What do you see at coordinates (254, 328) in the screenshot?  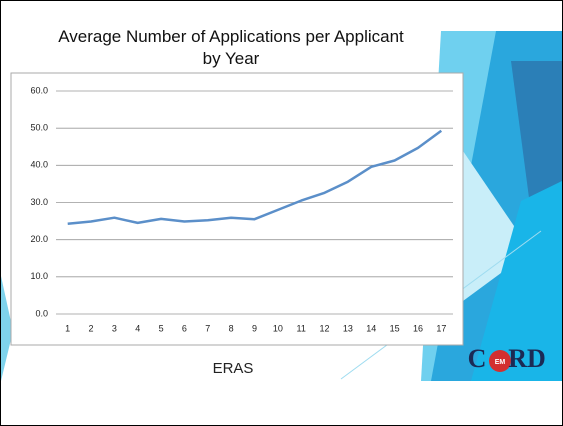 I see `x-tick-label: 9` at bounding box center [254, 328].